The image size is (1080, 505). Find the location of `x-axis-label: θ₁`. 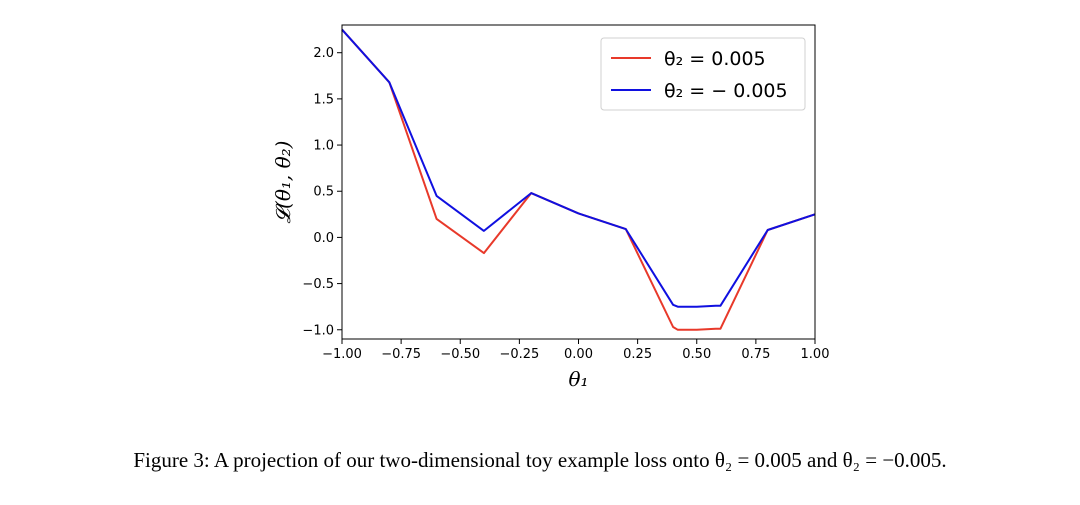

x-axis-label: θ₁ is located at coordinates (578, 379).